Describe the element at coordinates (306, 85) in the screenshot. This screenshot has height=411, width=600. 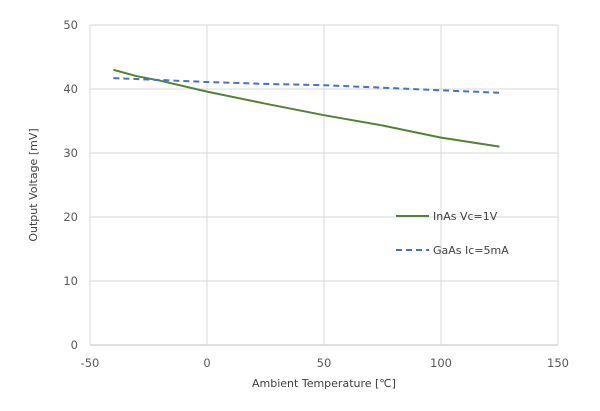
I see `series-line-gaas` at that location.